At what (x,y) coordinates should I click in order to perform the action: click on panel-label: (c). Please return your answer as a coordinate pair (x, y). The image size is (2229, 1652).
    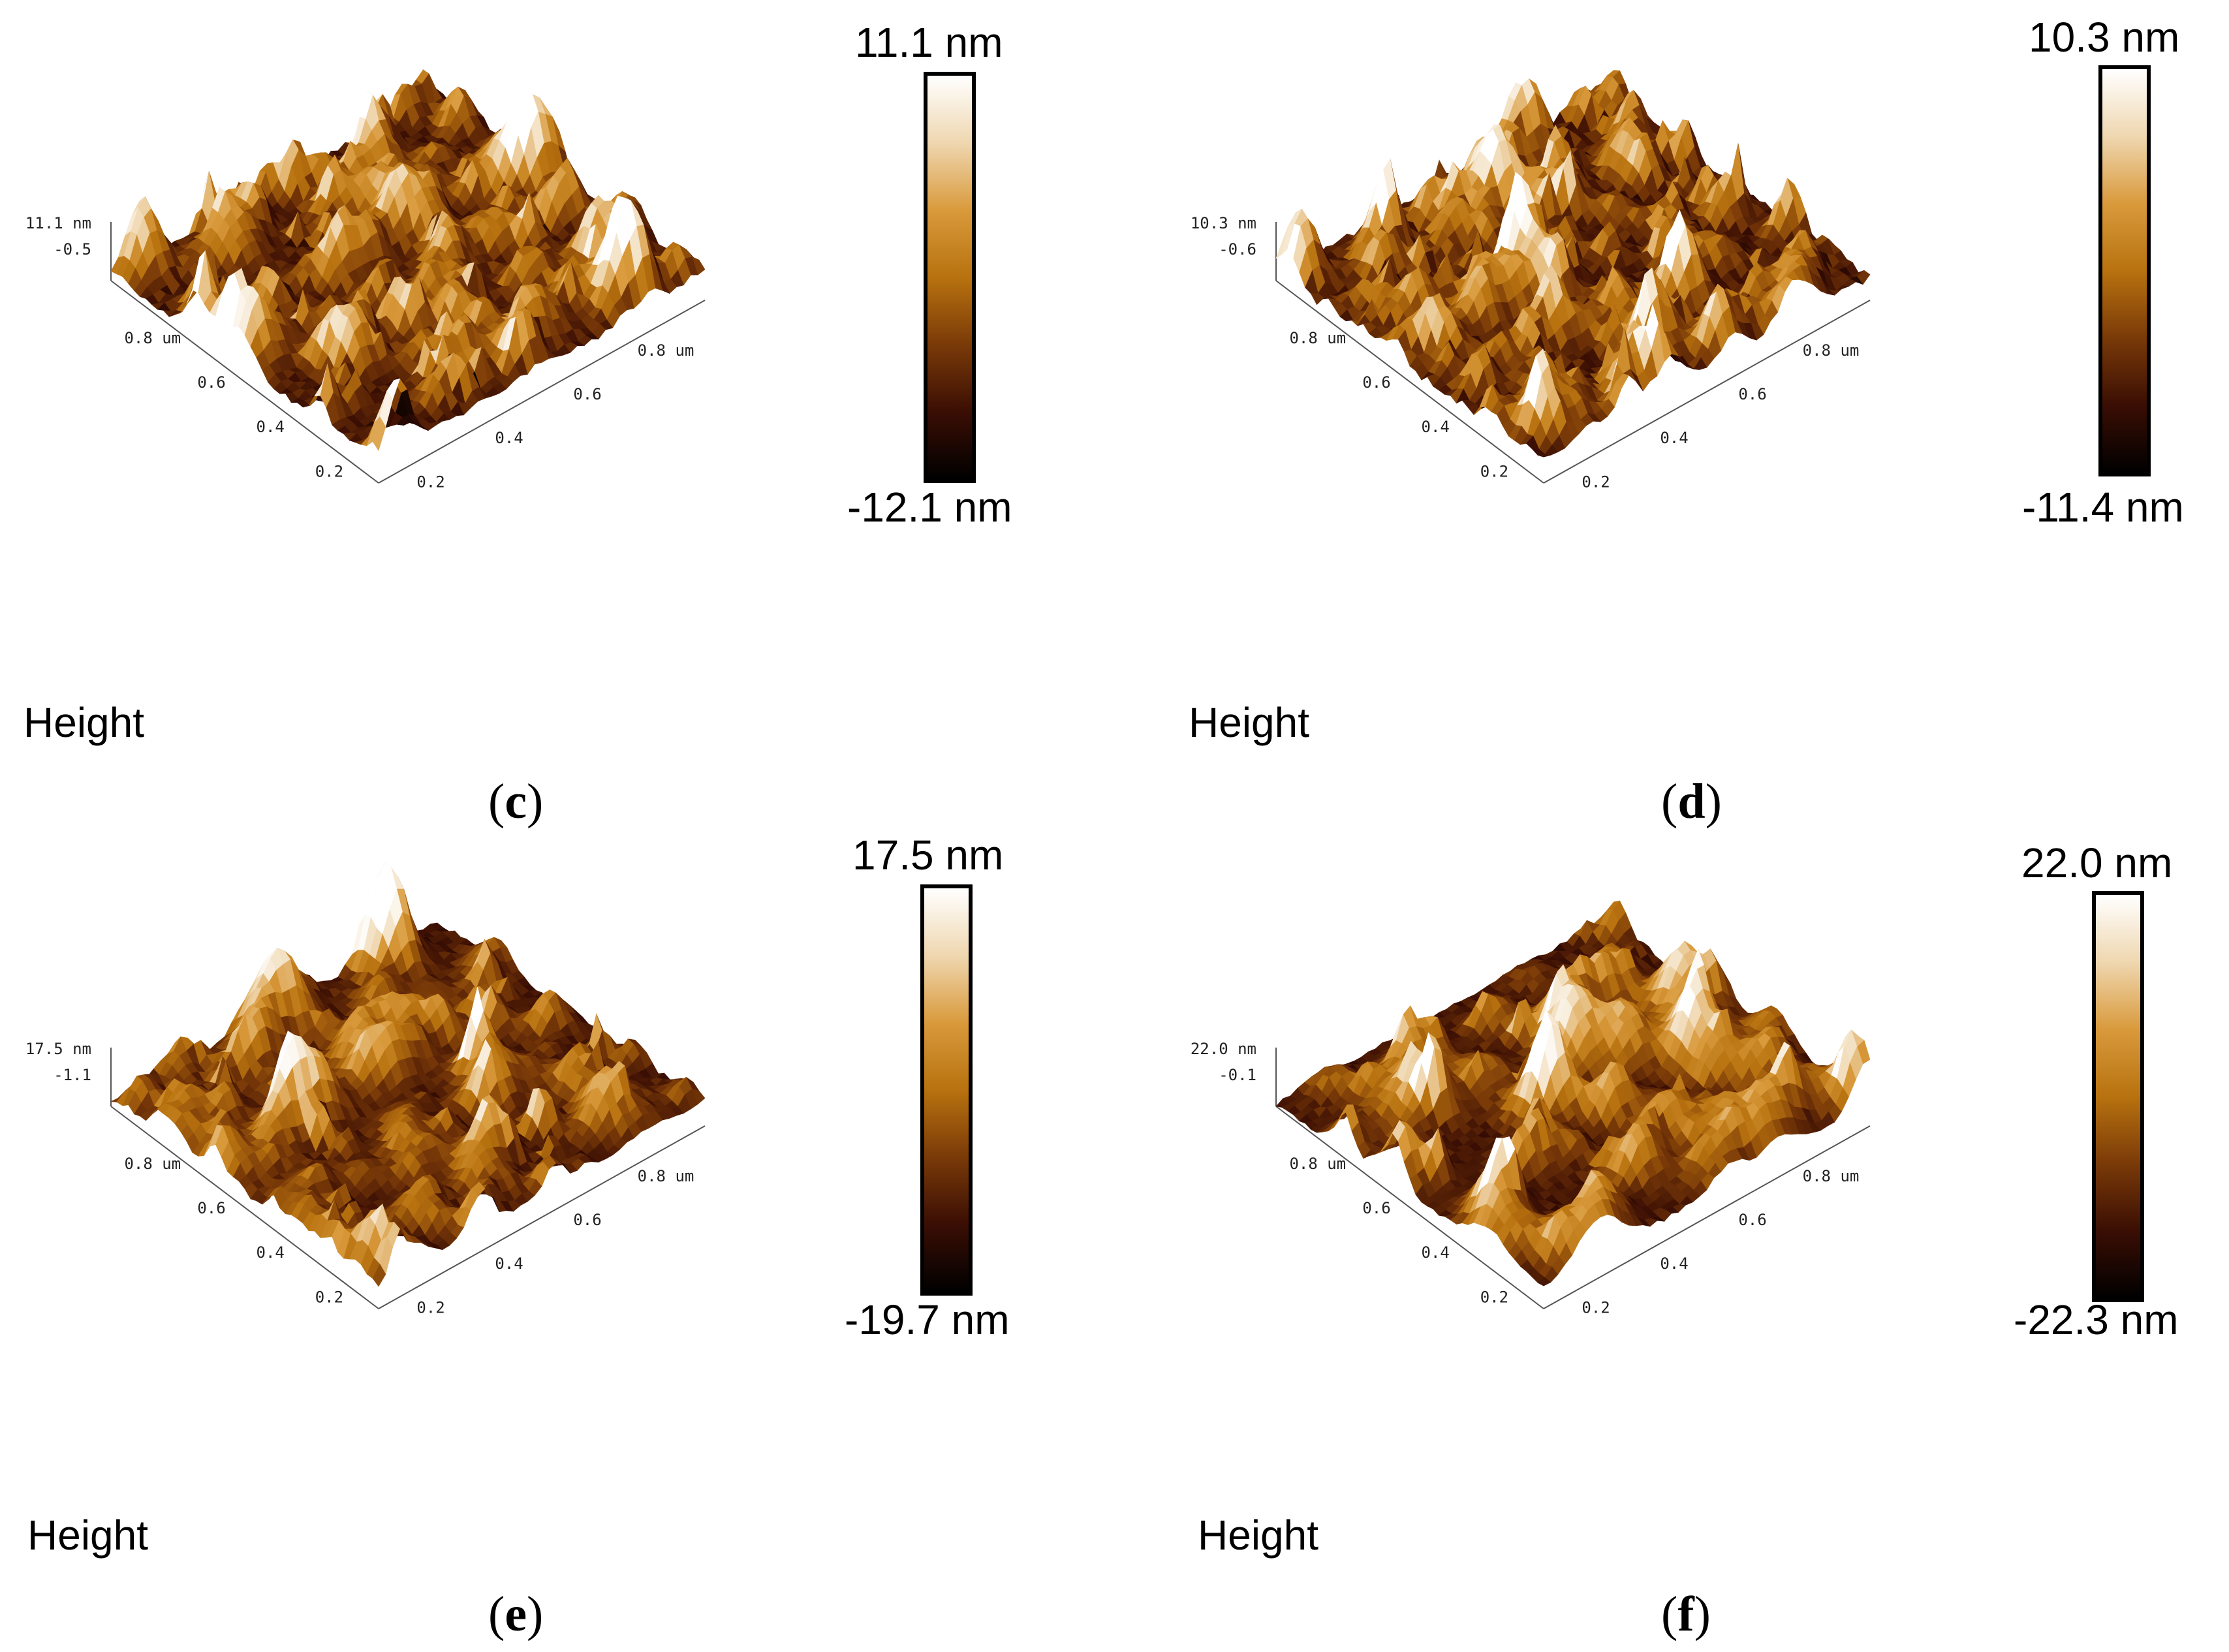
    Looking at the image, I should click on (516, 801).